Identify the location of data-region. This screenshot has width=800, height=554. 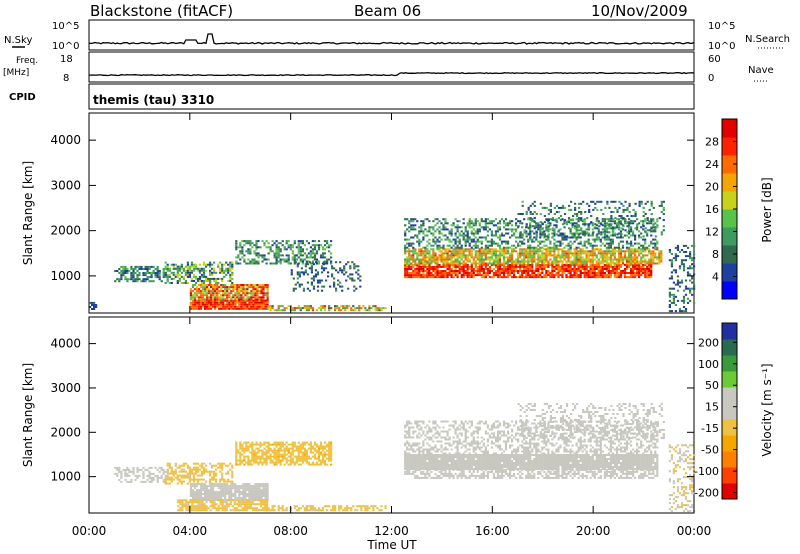
(284, 252).